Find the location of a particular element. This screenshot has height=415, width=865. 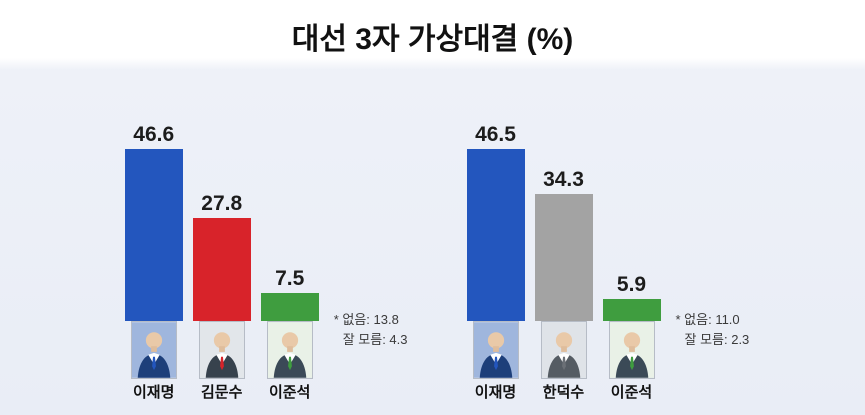

note-none: * 없음: 13.8 is located at coordinates (366, 319).